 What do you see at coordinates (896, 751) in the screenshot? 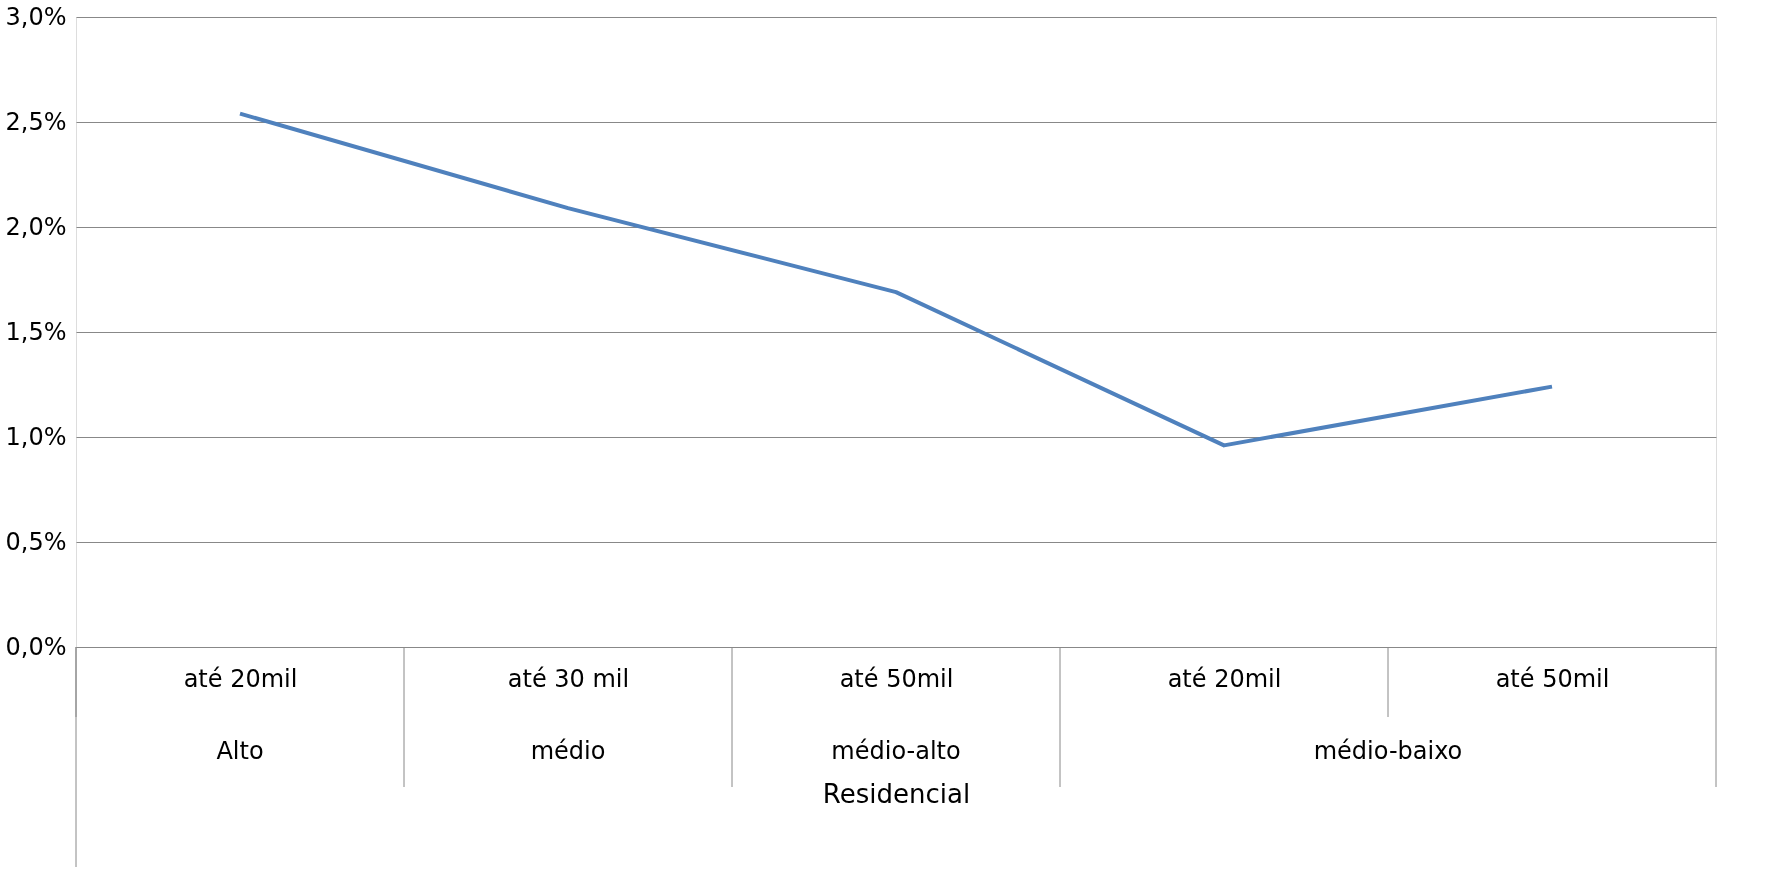
I see `text: médio-alto` at bounding box center [896, 751].